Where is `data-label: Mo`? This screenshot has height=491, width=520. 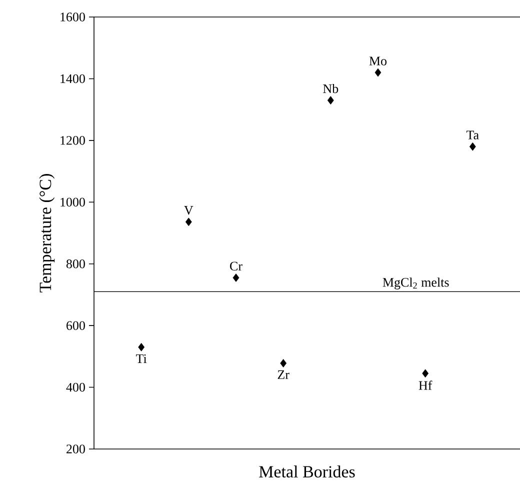 data-label: Mo is located at coordinates (378, 61).